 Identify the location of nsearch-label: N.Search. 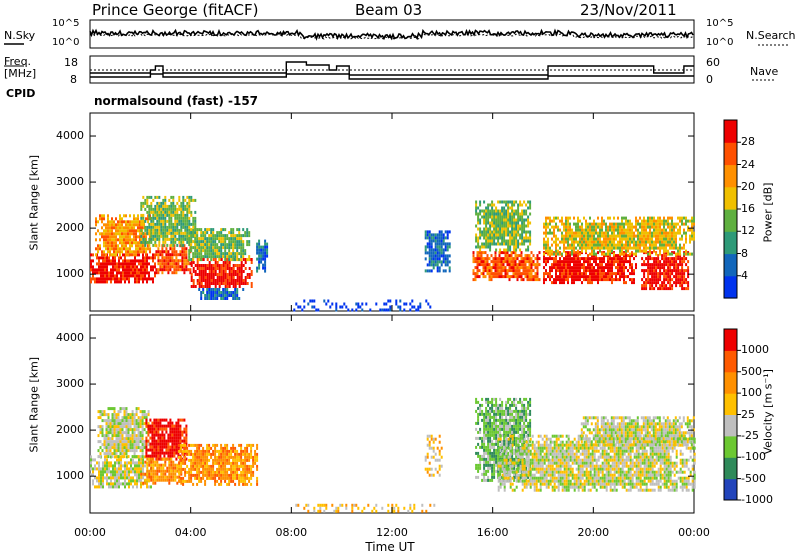
(771, 35).